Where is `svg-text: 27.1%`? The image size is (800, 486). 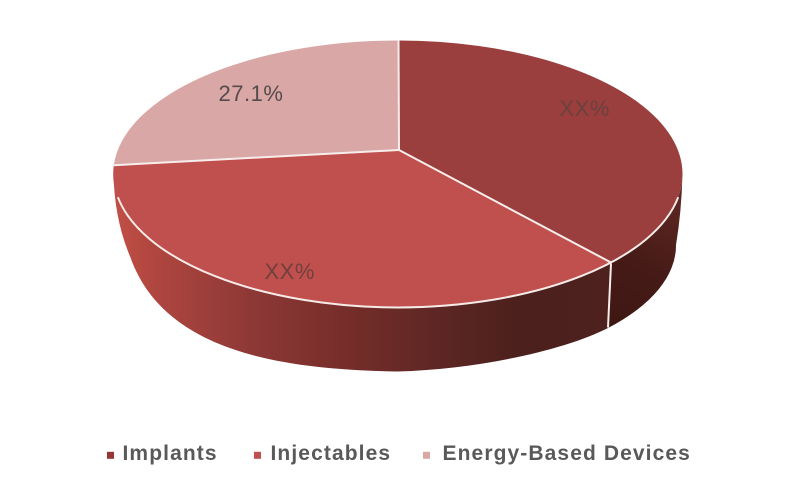
svg-text: 27.1% is located at coordinates (251, 93).